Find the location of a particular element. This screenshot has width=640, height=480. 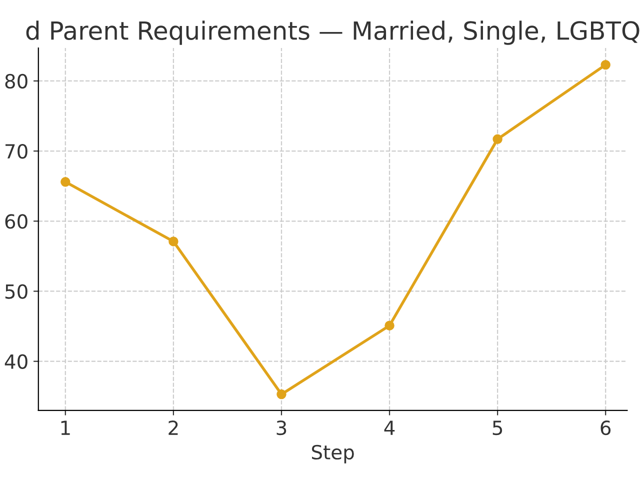

x-tick-label: 3 is located at coordinates (281, 428).